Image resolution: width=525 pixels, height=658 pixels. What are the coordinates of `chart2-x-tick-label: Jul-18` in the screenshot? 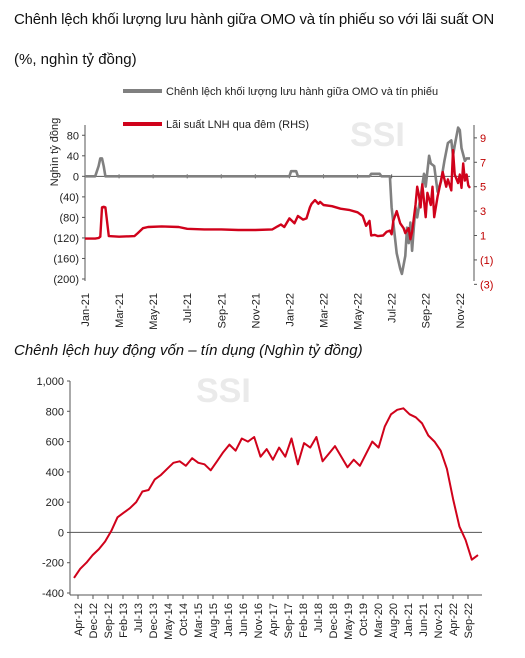 It's located at (319, 618).